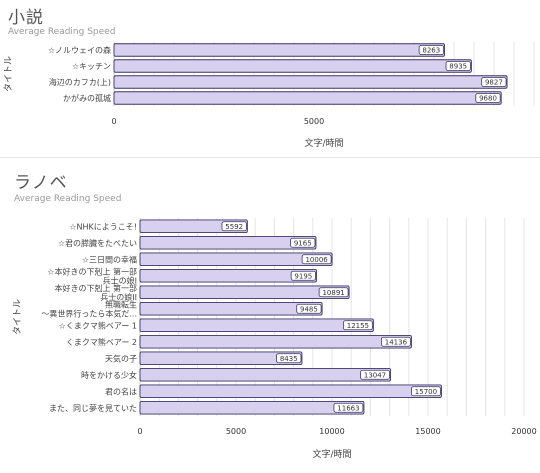  Describe the element at coordinates (95, 288) in the screenshot. I see `category-label: 本好きの下剋上 第一部` at that location.